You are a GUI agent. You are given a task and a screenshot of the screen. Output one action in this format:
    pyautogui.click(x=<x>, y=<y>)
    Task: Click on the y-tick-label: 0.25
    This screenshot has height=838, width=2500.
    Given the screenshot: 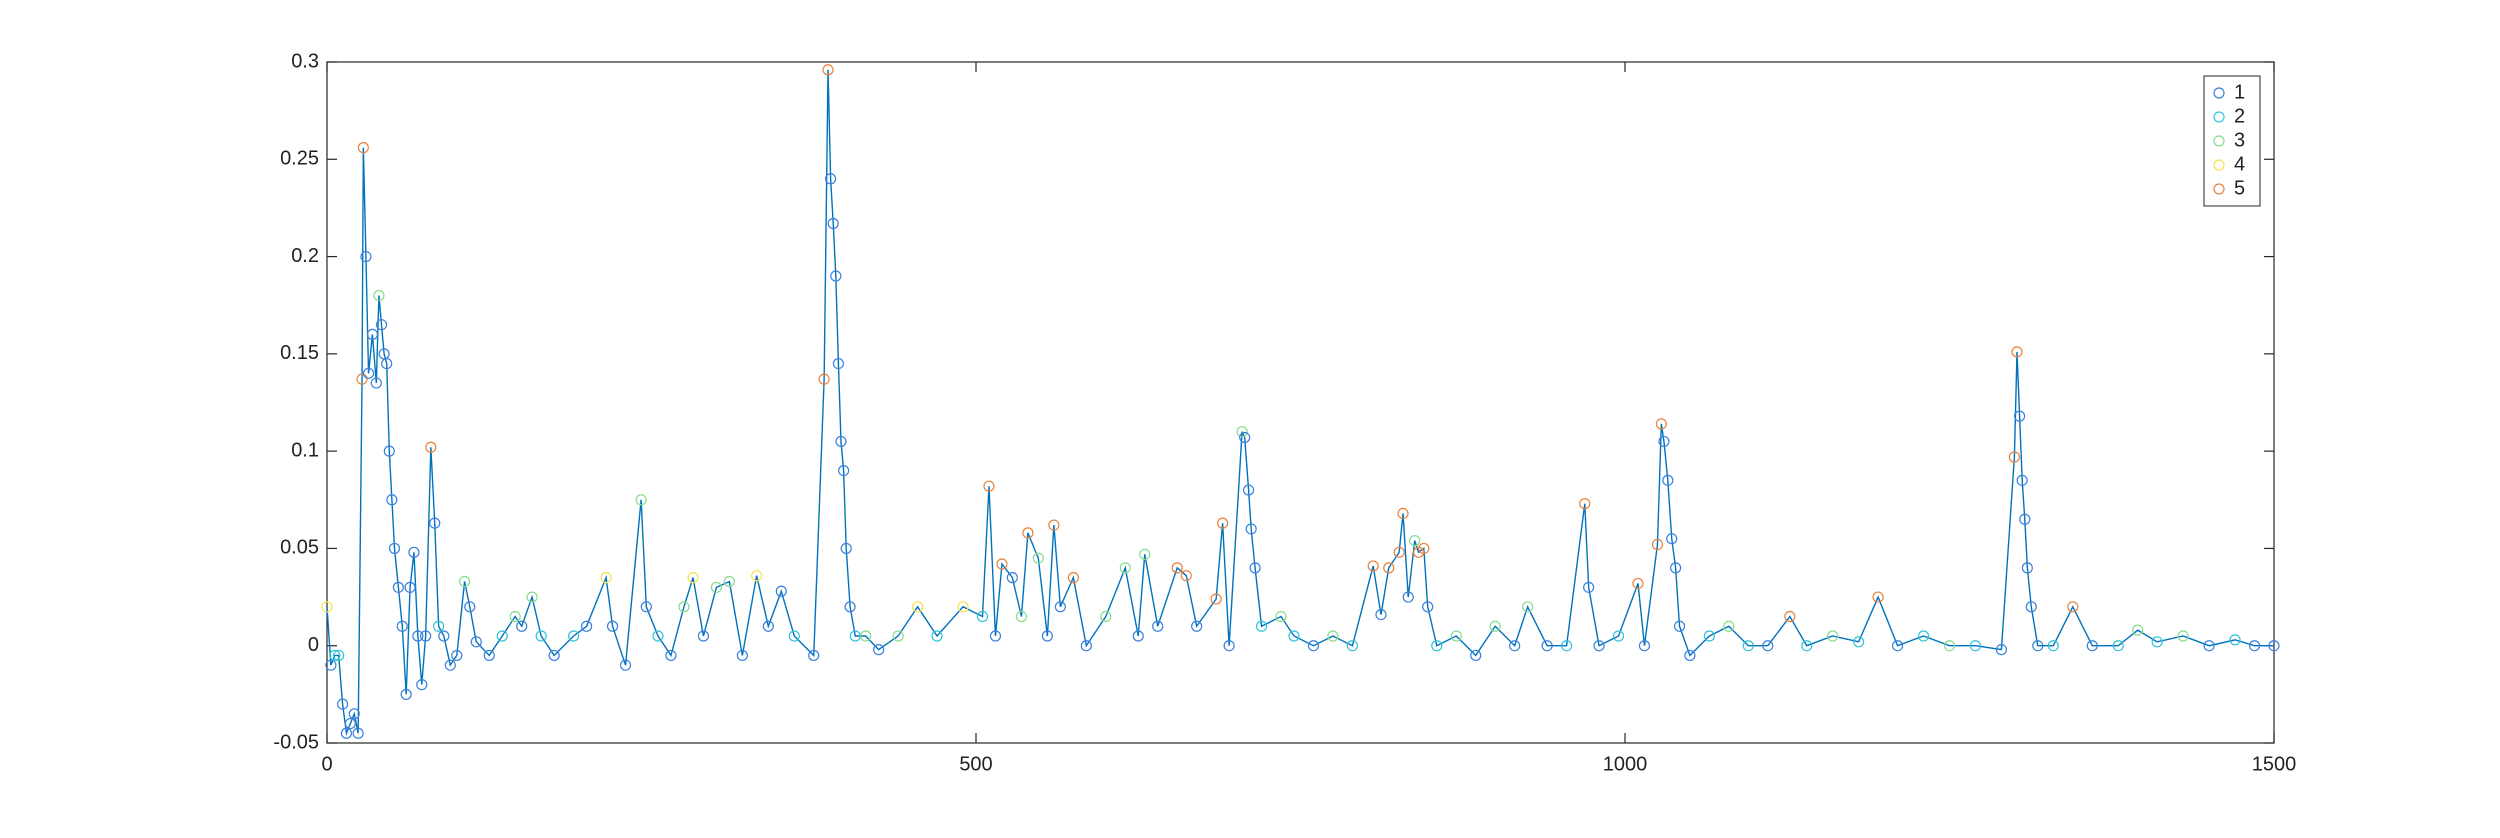 What is the action you would take?
    pyautogui.click(x=299, y=159)
    